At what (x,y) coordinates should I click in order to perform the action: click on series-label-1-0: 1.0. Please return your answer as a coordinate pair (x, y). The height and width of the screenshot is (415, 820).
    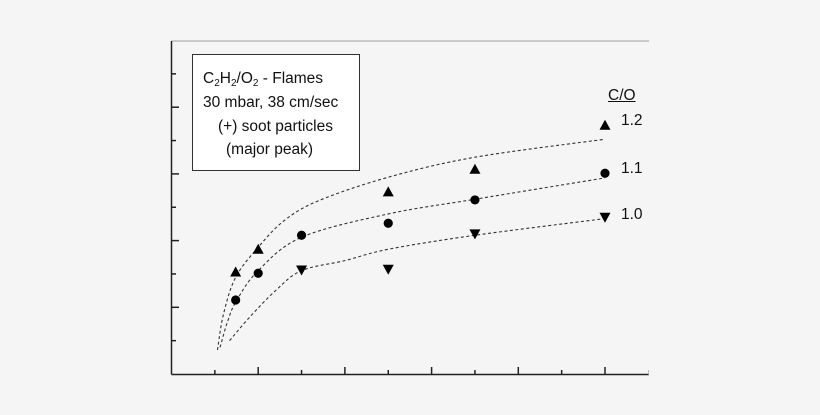
    Looking at the image, I should click on (632, 214).